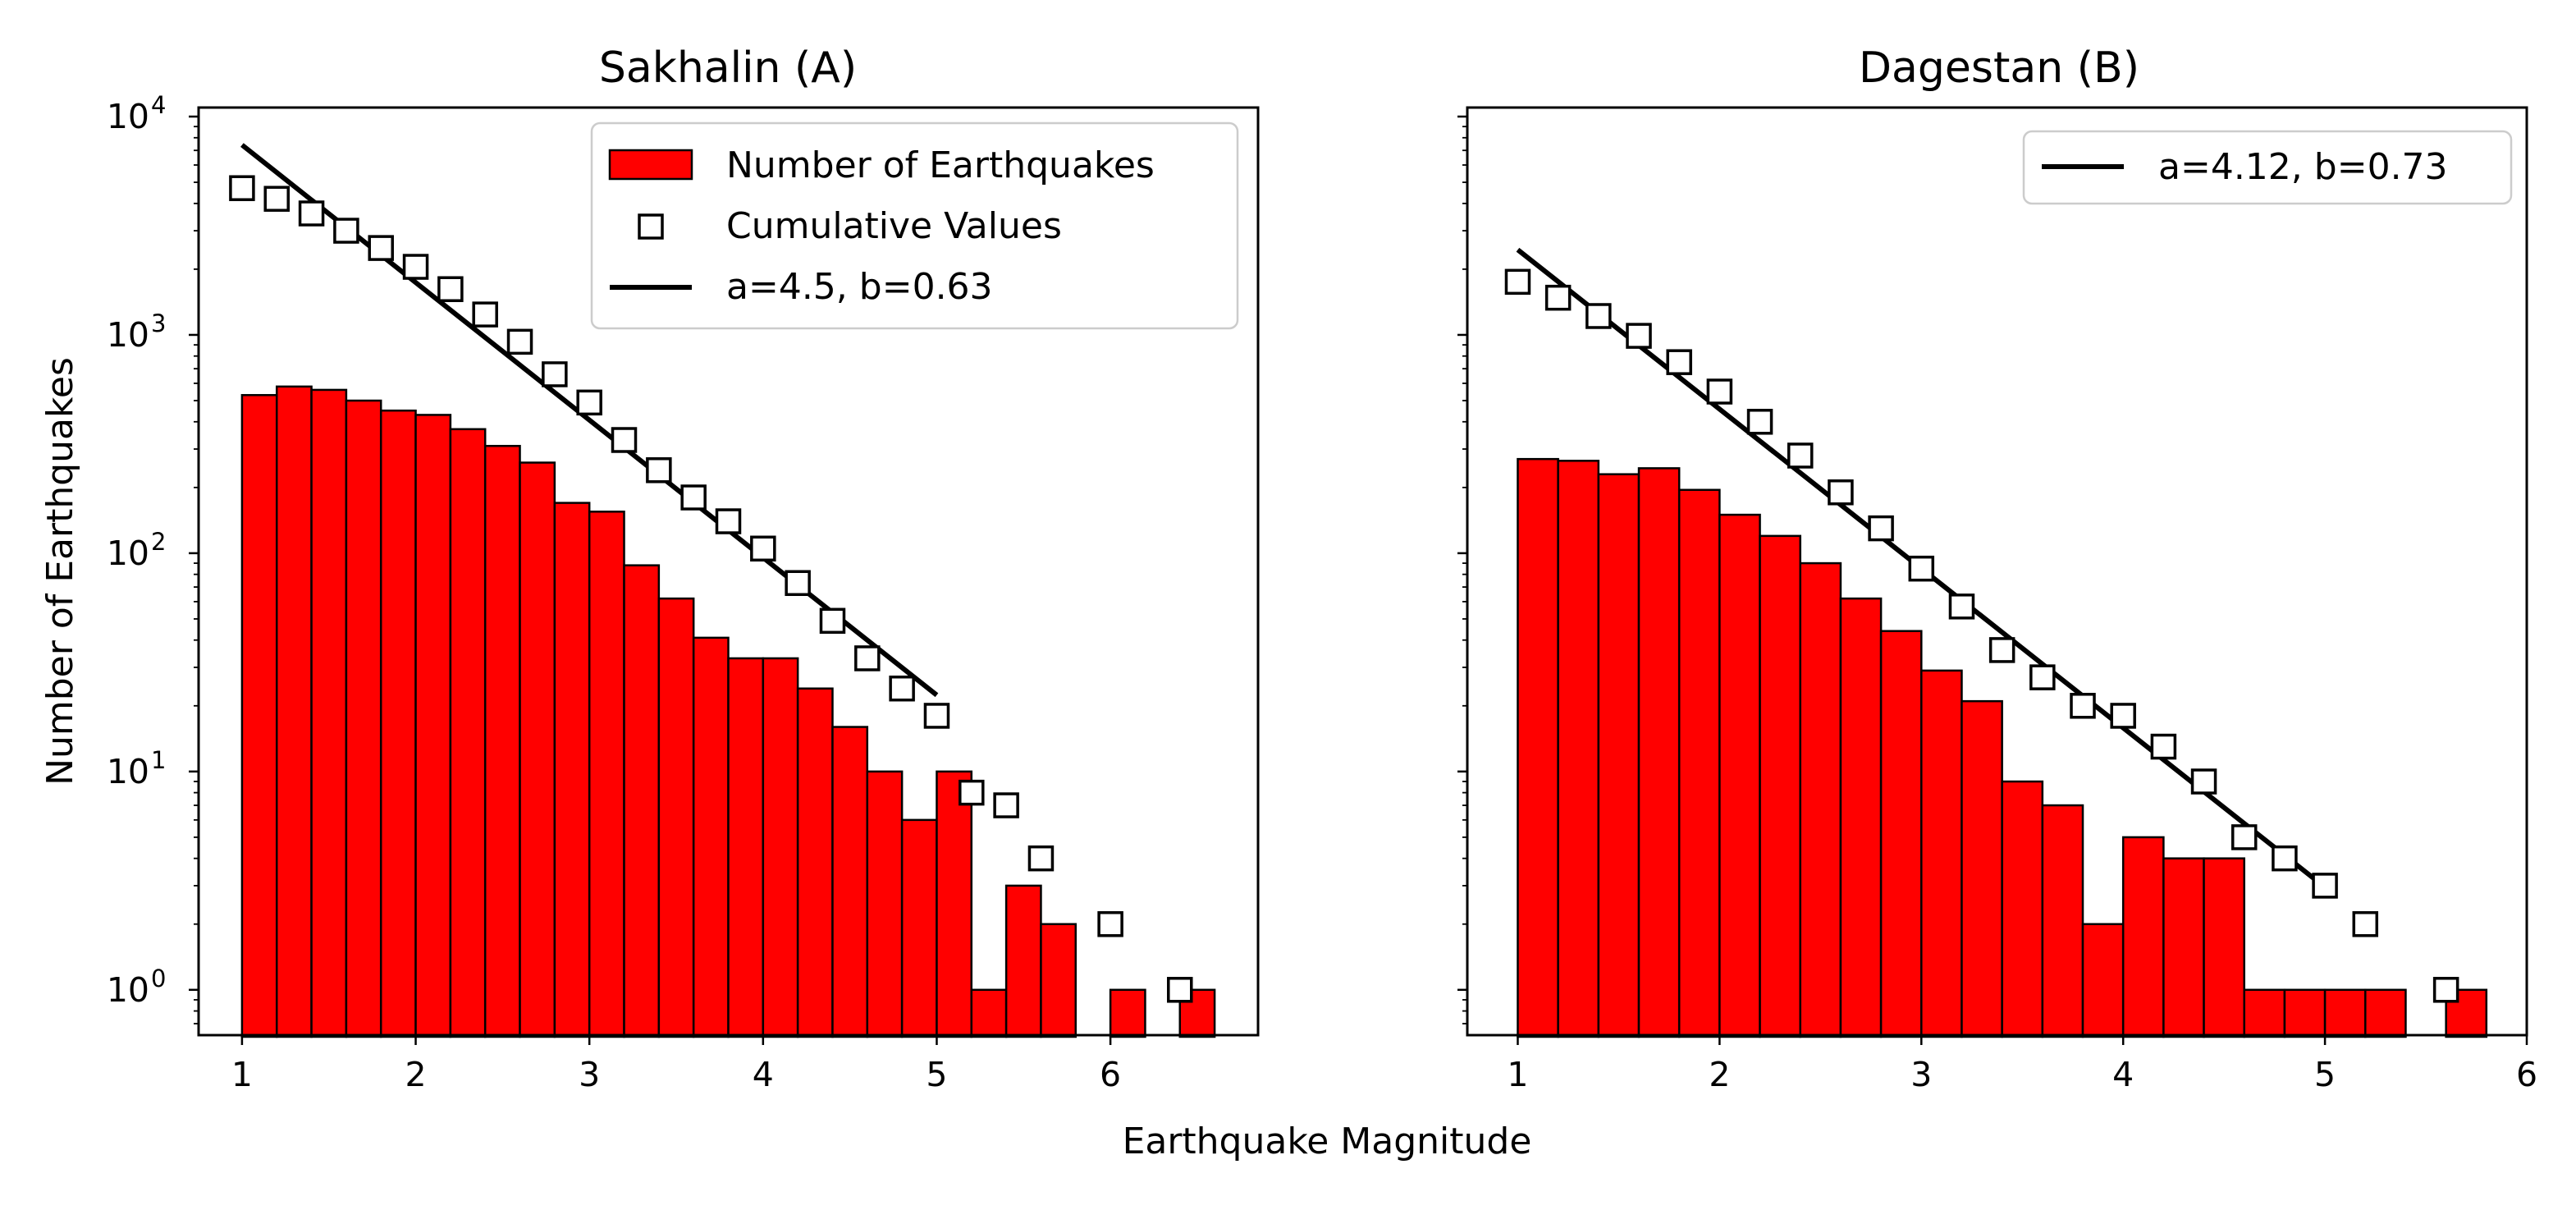 Image resolution: width=2576 pixels, height=1210 pixels. I want to click on chart-title-sakhalin: Sakhalin (A), so click(728, 69).